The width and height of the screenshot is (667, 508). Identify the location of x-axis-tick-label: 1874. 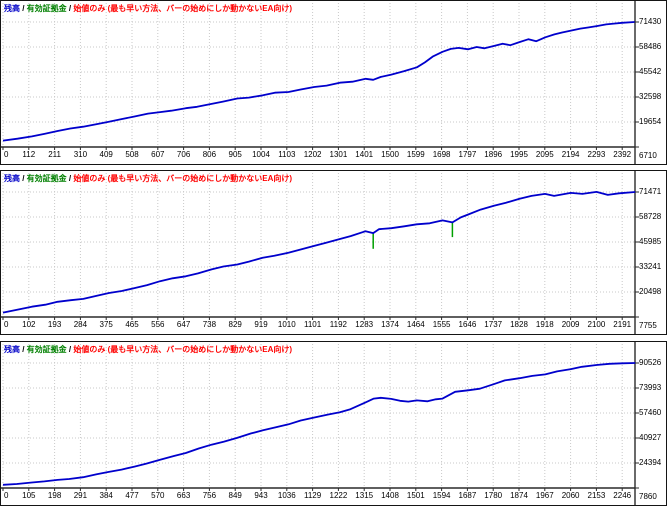
(519, 495).